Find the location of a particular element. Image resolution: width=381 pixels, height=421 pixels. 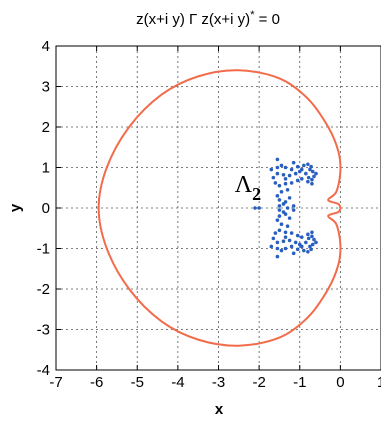

chart-title: z(x+i y) Γ z(x+i y)* = 0 is located at coordinates (208, 18).